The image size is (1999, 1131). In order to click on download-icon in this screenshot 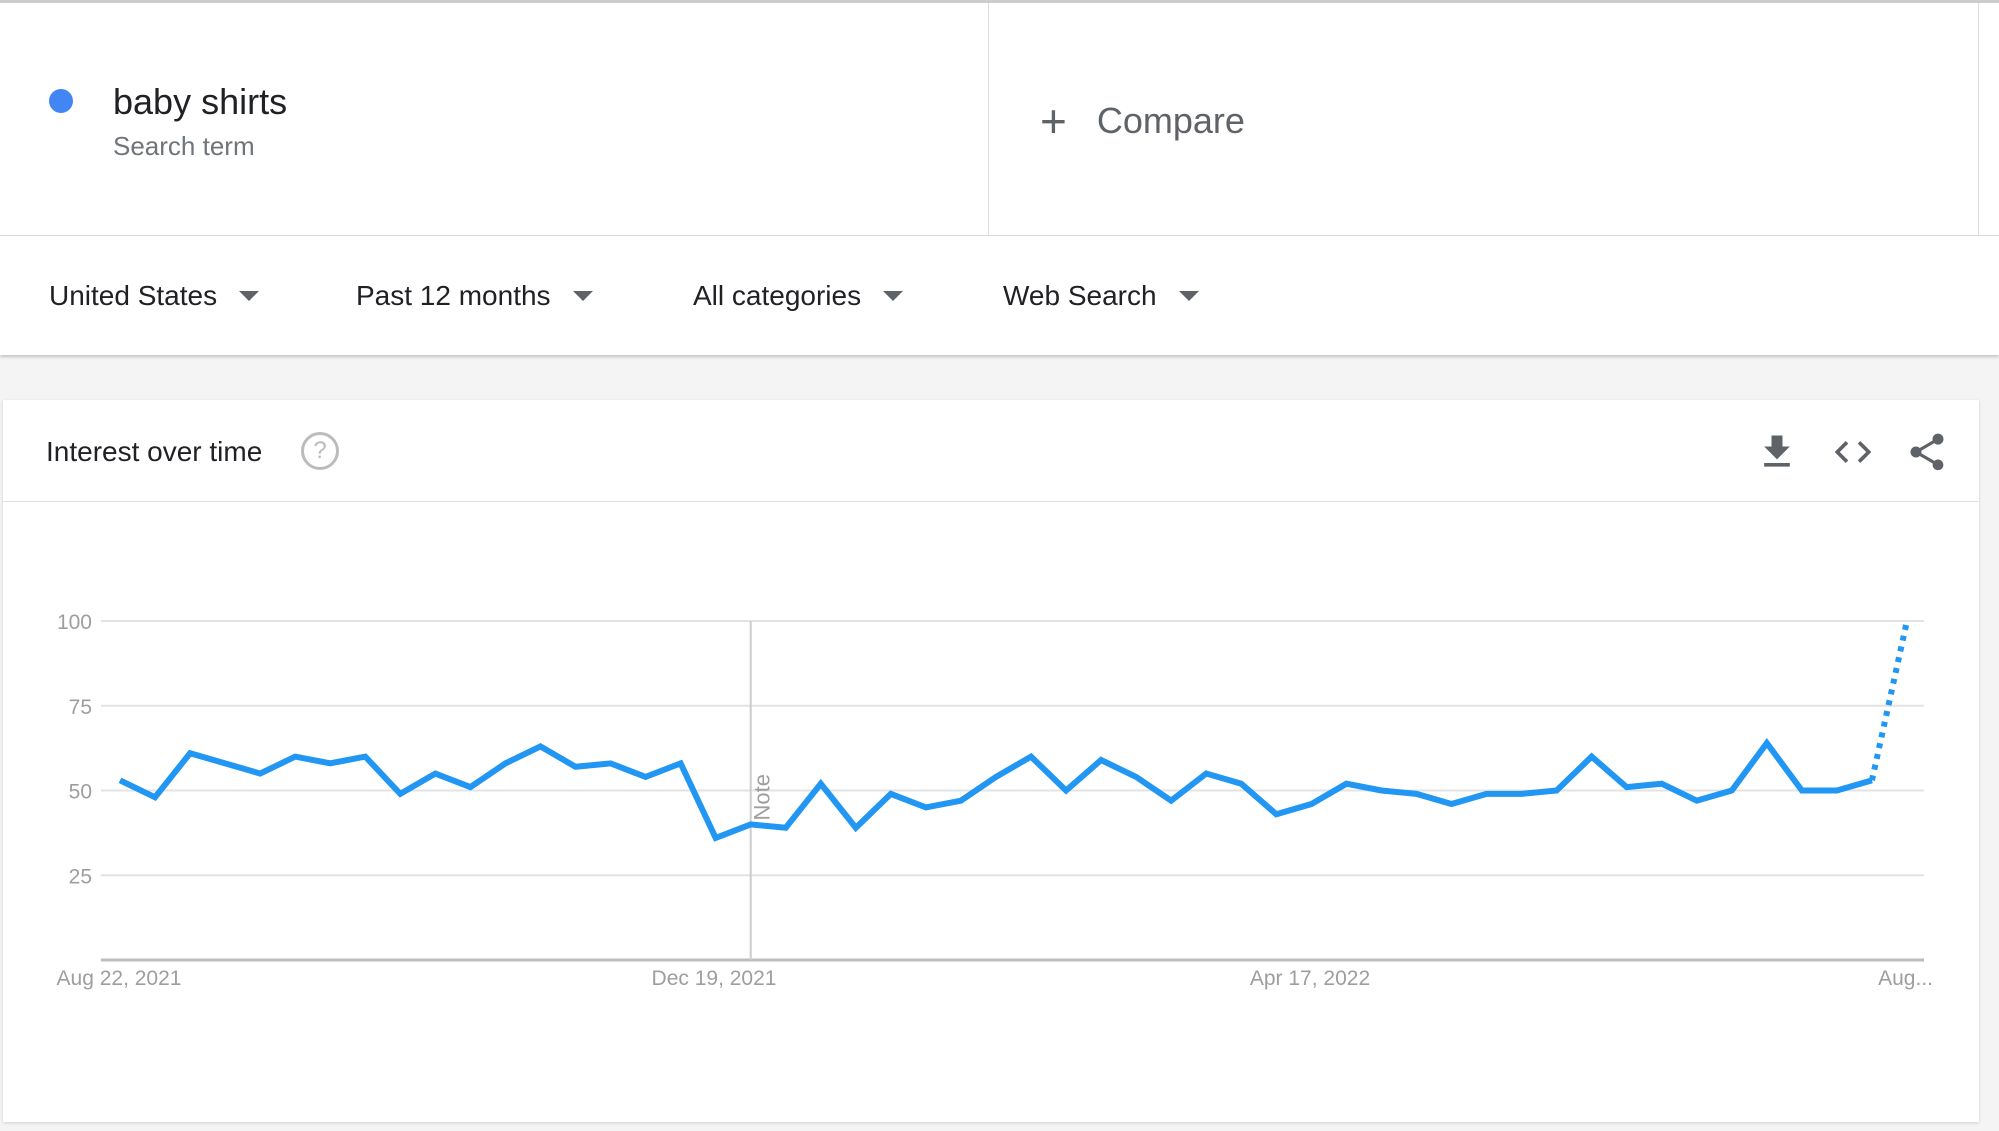, I will do `click(1777, 452)`.